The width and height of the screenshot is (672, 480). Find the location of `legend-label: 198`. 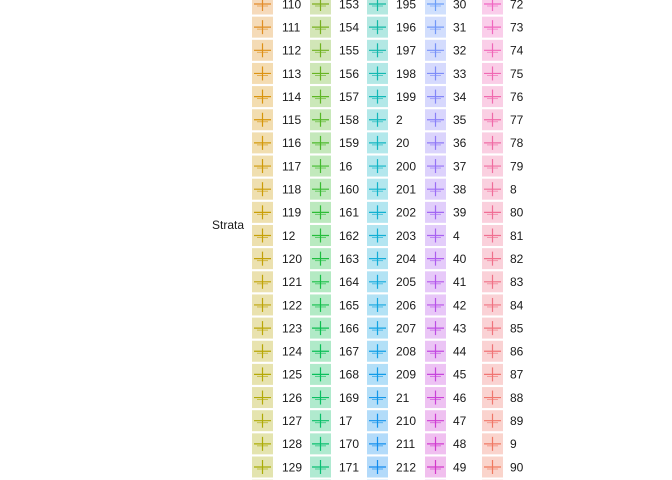

legend-label: 198 is located at coordinates (406, 74).